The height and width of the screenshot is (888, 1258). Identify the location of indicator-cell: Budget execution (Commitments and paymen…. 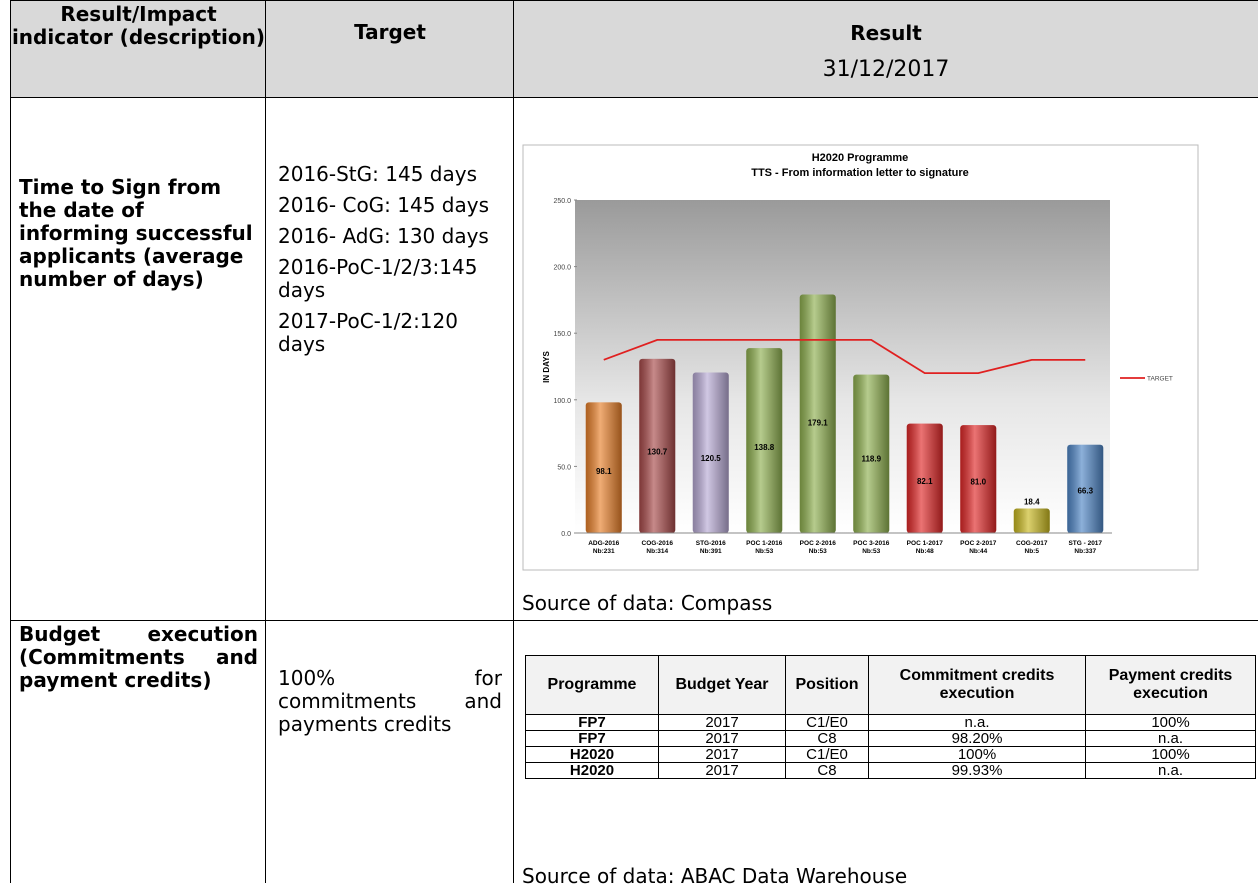
(138, 751).